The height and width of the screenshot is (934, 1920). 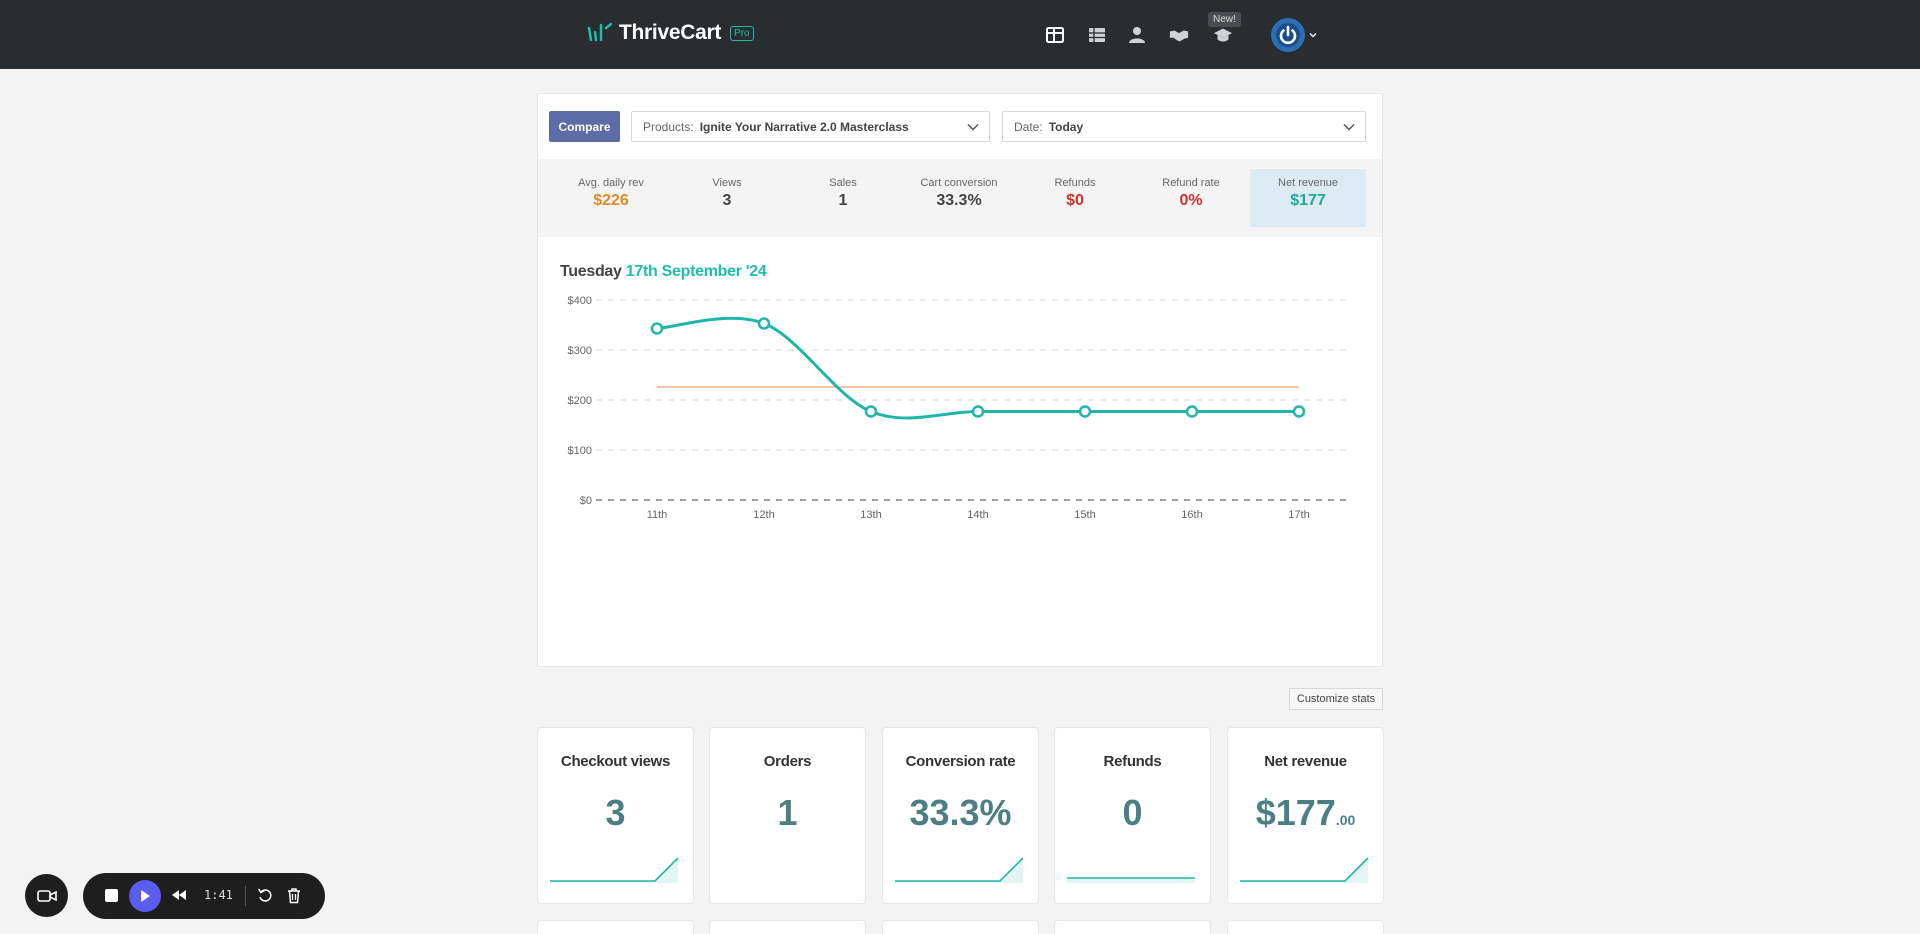 I want to click on y-tick-label: $200, so click(x=580, y=401).